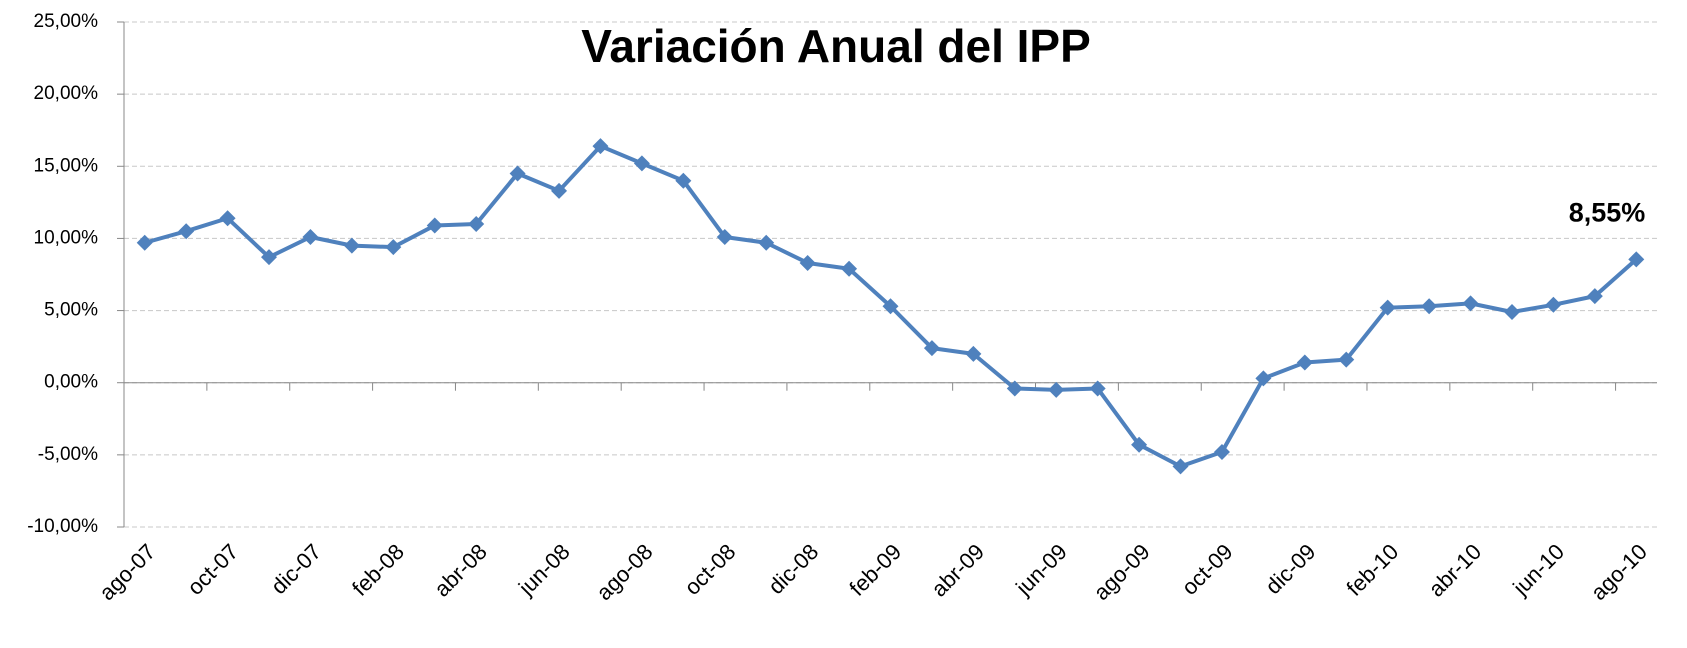 Image resolution: width=1687 pixels, height=648 pixels. Describe the element at coordinates (66, 93) in the screenshot. I see `y-tick-label: 20,00%` at that location.